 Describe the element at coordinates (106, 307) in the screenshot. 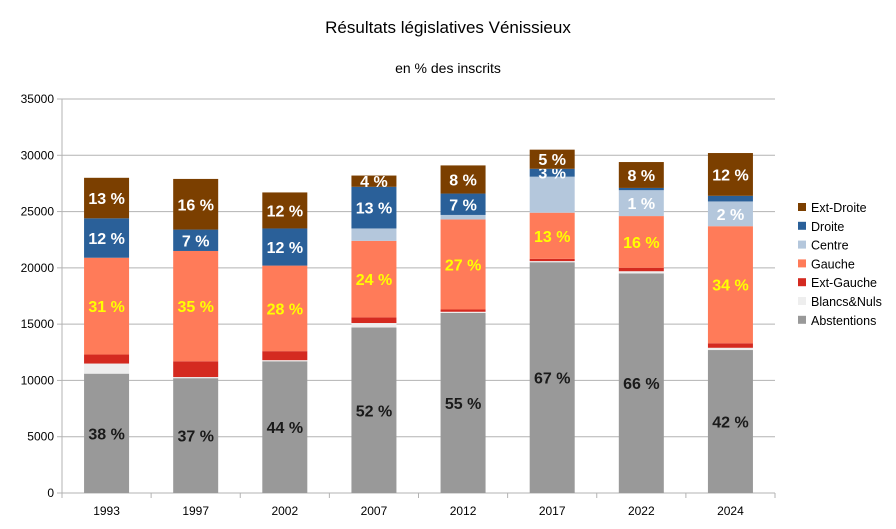

I see `data-label: 31 %` at that location.